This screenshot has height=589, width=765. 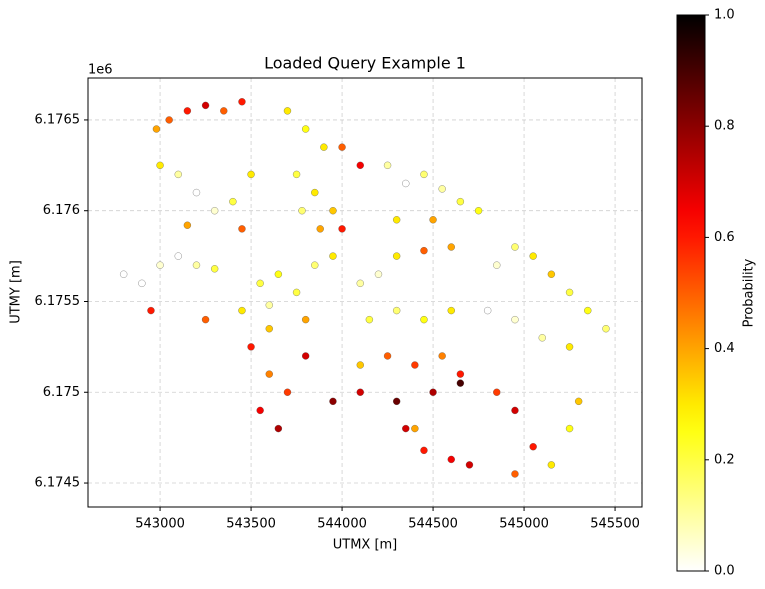 I want to click on colorbar, so click(x=691, y=293).